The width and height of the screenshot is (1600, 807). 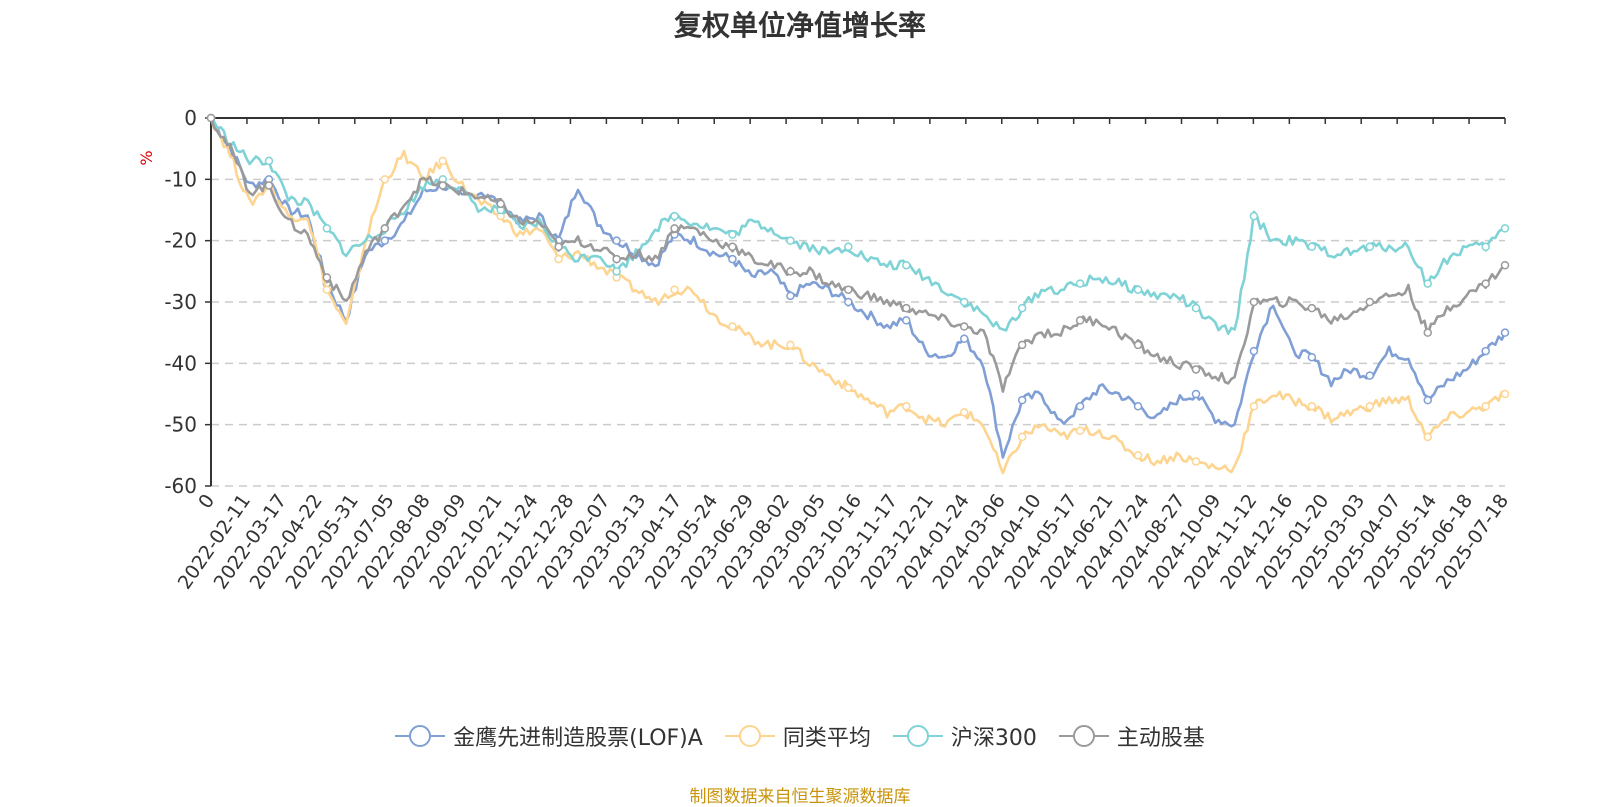 I want to click on y-tick-label: 0, so click(x=190, y=118).